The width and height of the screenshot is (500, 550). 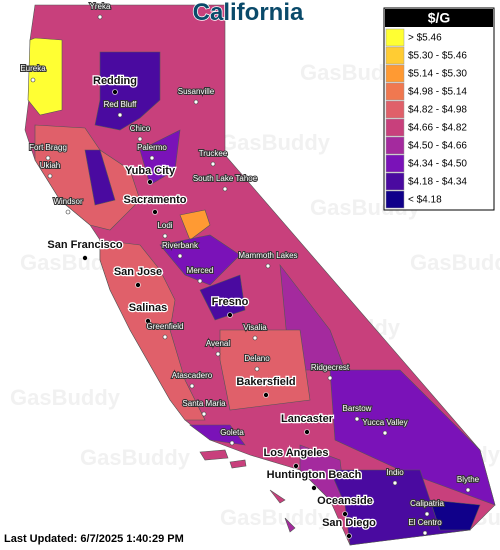 I want to click on major-city-label: Fresno, so click(x=230, y=302).